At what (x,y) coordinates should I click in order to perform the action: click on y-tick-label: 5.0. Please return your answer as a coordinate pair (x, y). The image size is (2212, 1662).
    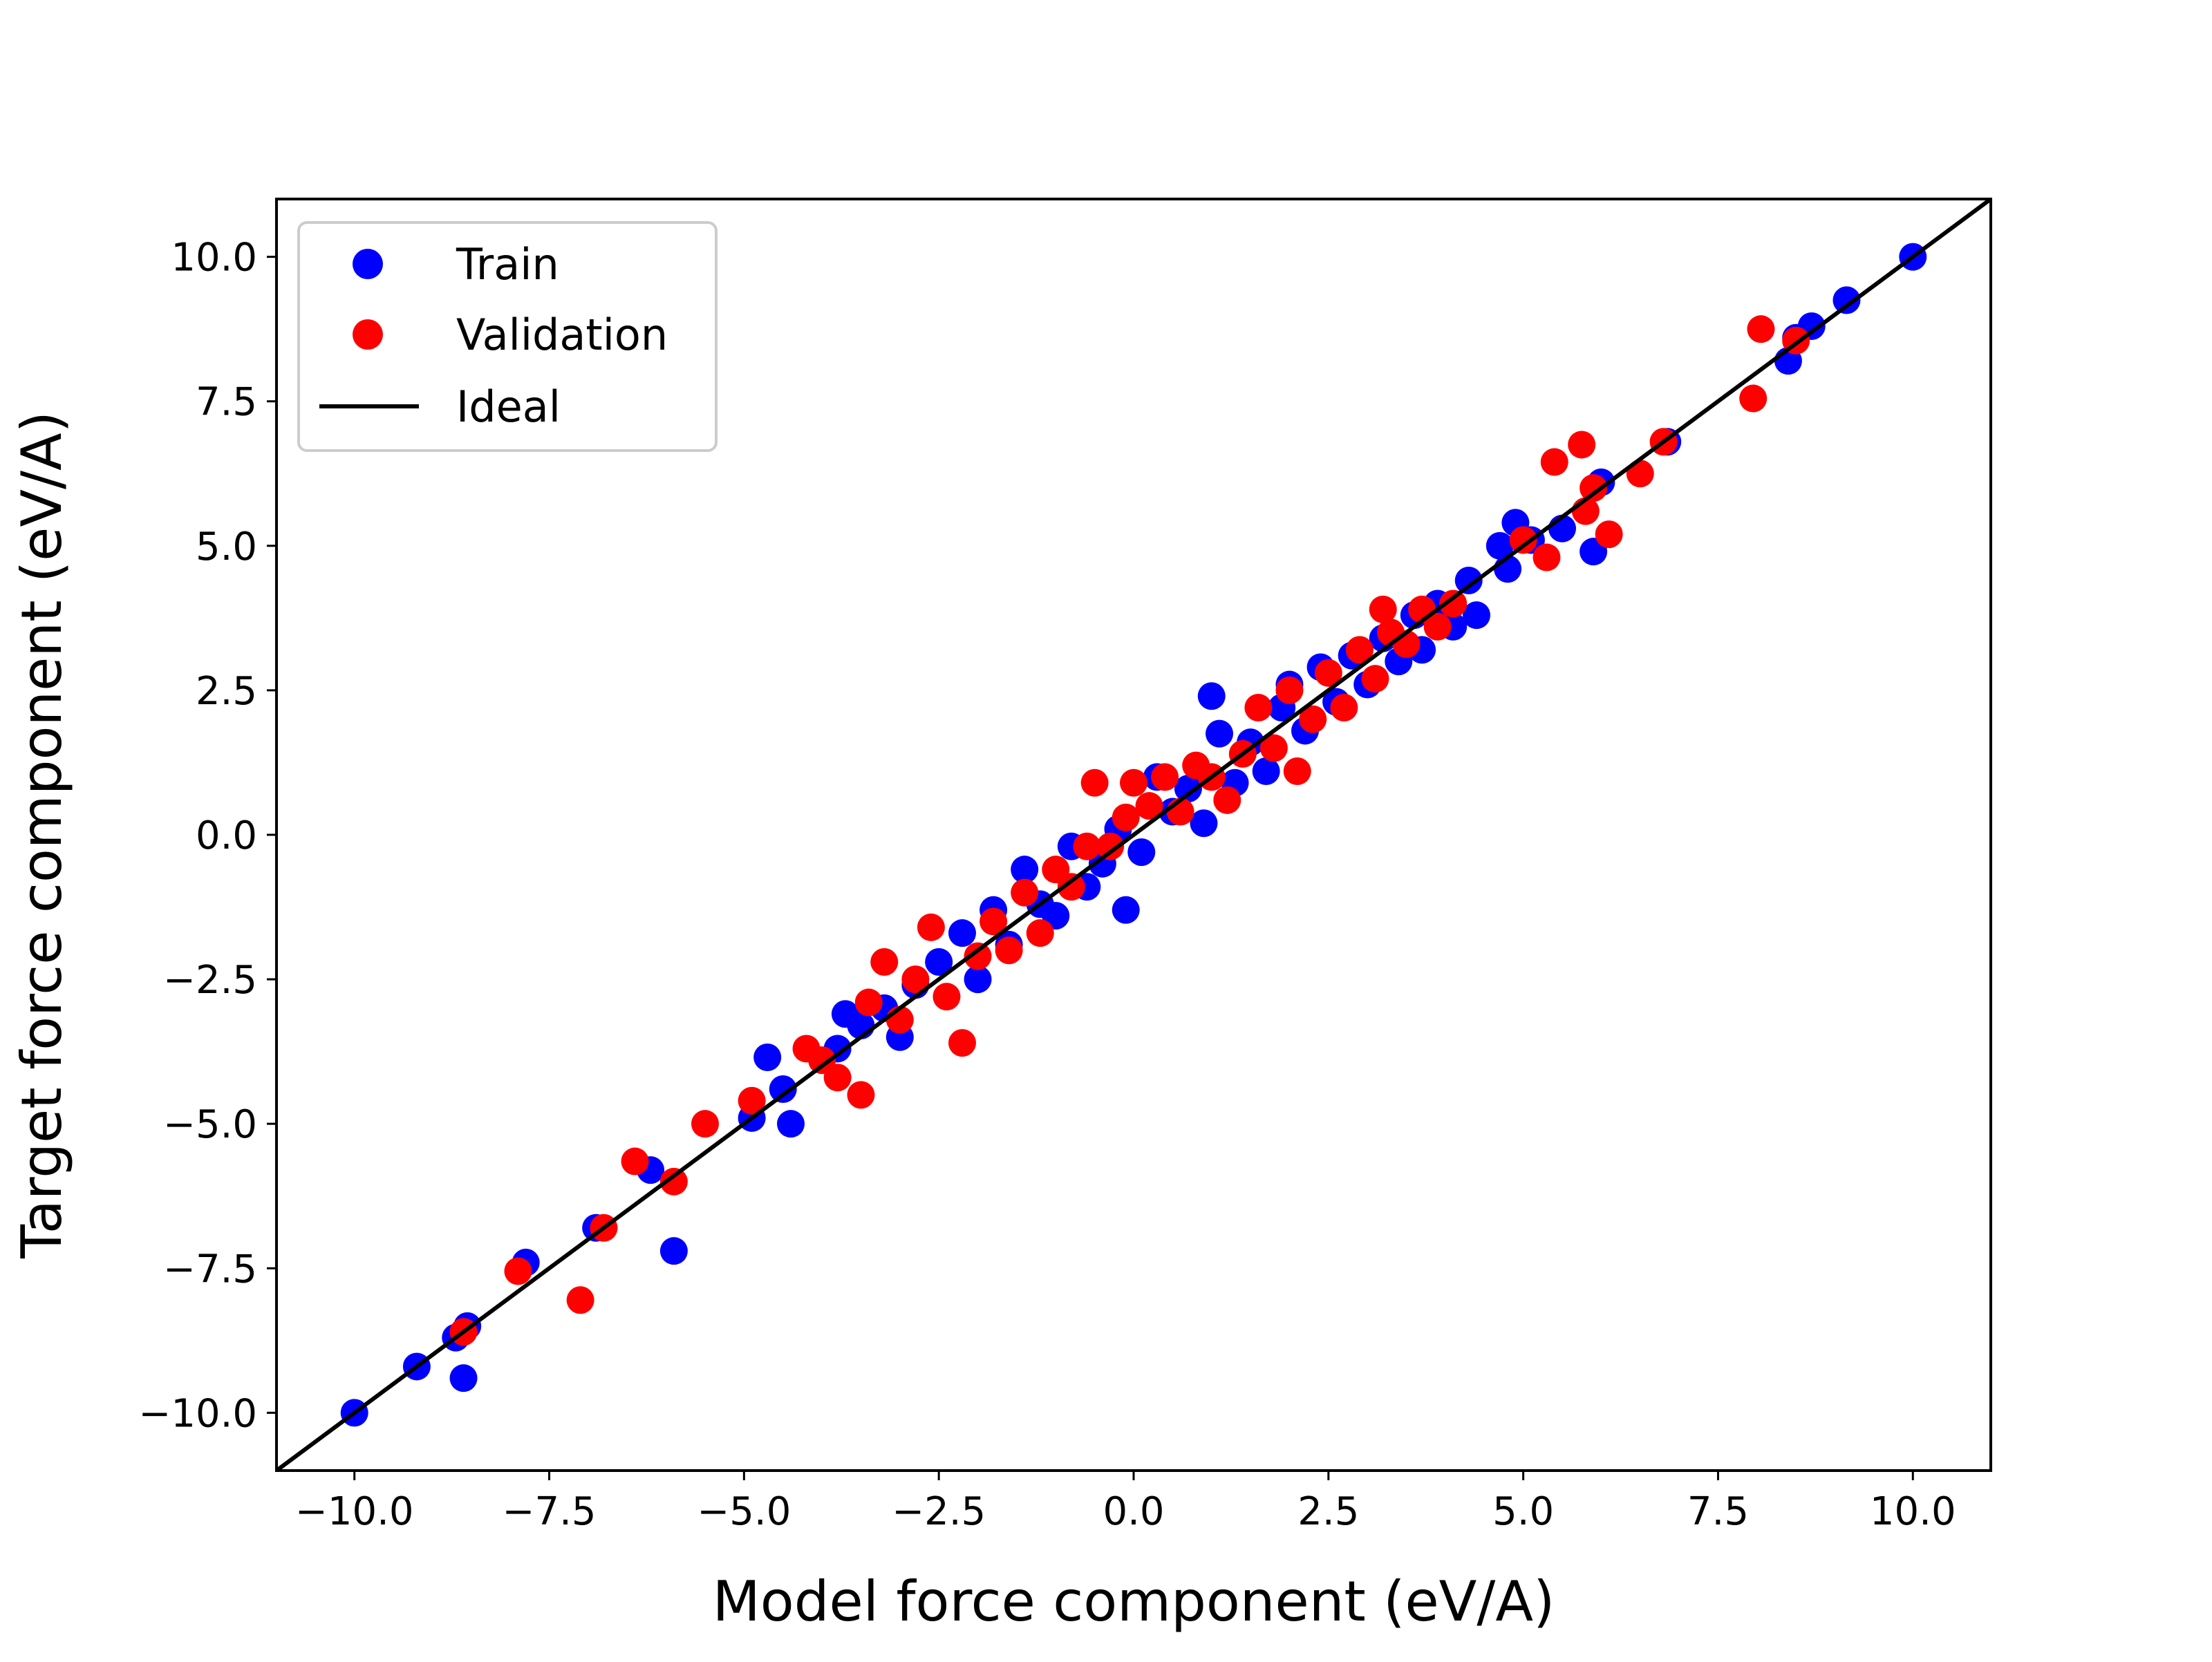
    Looking at the image, I should click on (226, 547).